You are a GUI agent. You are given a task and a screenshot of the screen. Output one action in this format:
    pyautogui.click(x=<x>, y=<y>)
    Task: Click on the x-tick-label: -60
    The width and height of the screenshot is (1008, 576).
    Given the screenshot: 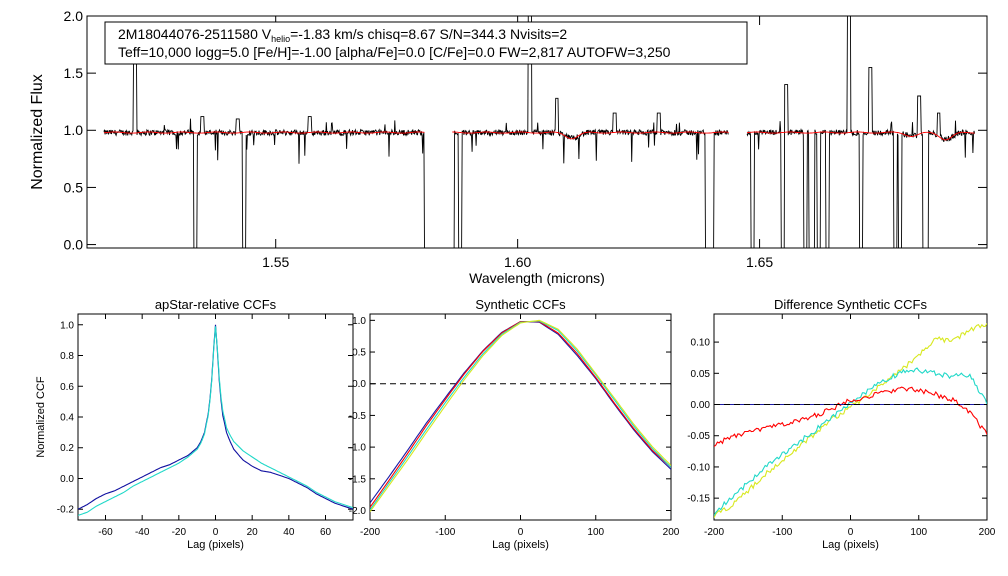 What is the action you would take?
    pyautogui.click(x=105, y=532)
    